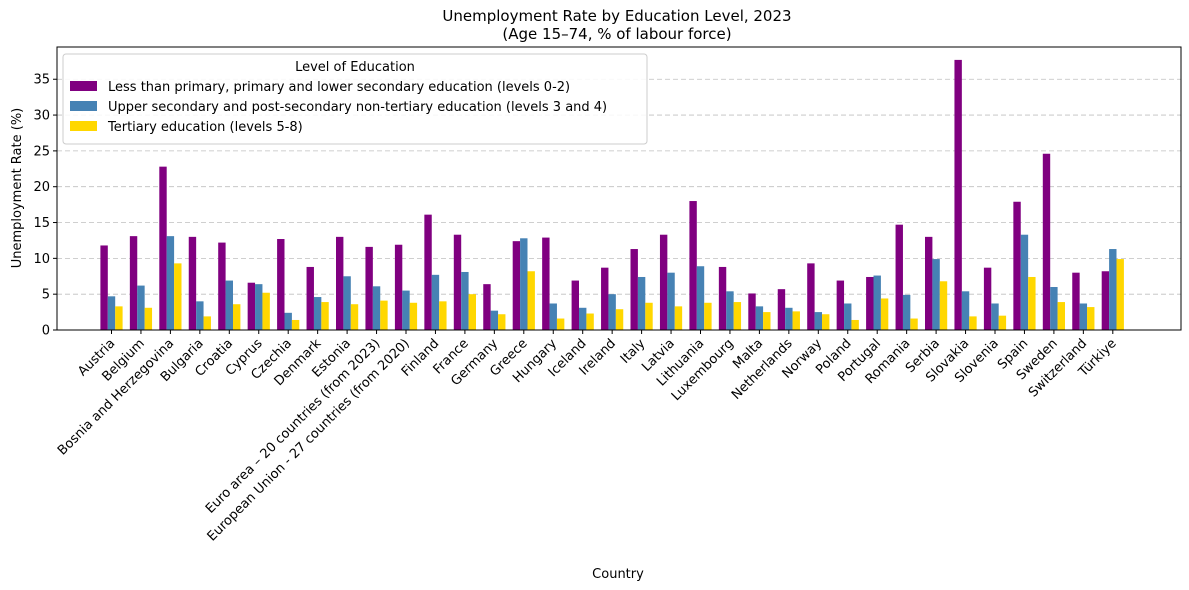 The height and width of the screenshot is (590, 1189). Describe the element at coordinates (46, 331) in the screenshot. I see `y-tick-label: 0` at that location.